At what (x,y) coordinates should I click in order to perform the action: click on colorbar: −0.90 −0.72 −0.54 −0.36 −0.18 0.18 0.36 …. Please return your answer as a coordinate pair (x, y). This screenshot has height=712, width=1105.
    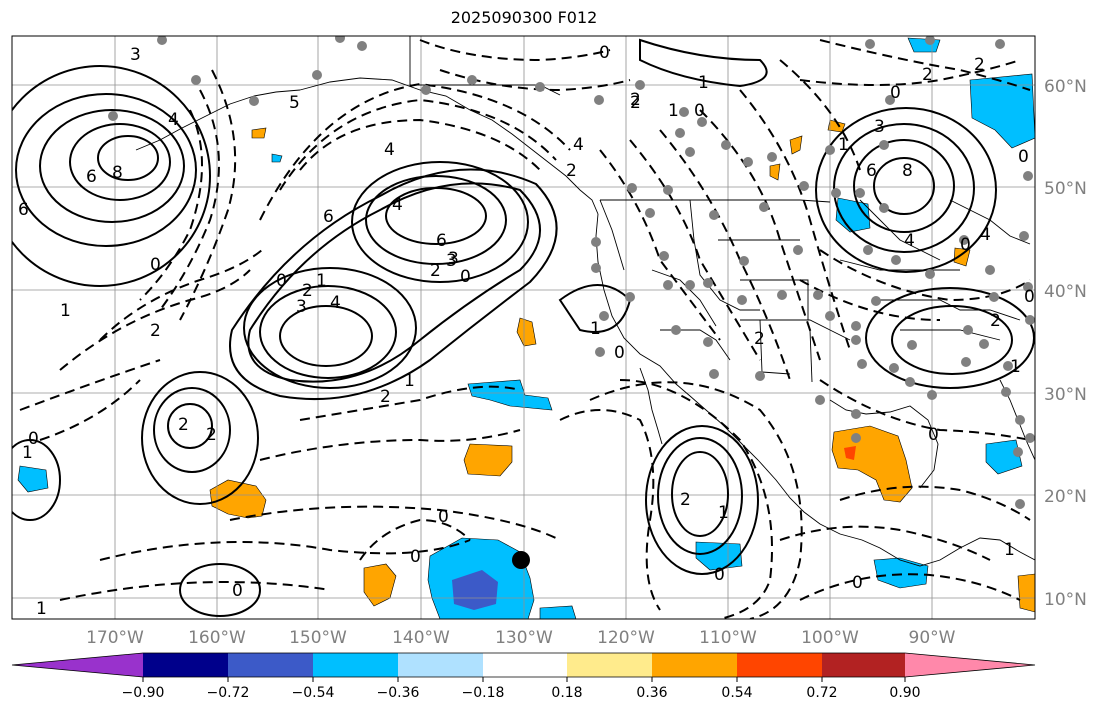
    Looking at the image, I should click on (523, 676).